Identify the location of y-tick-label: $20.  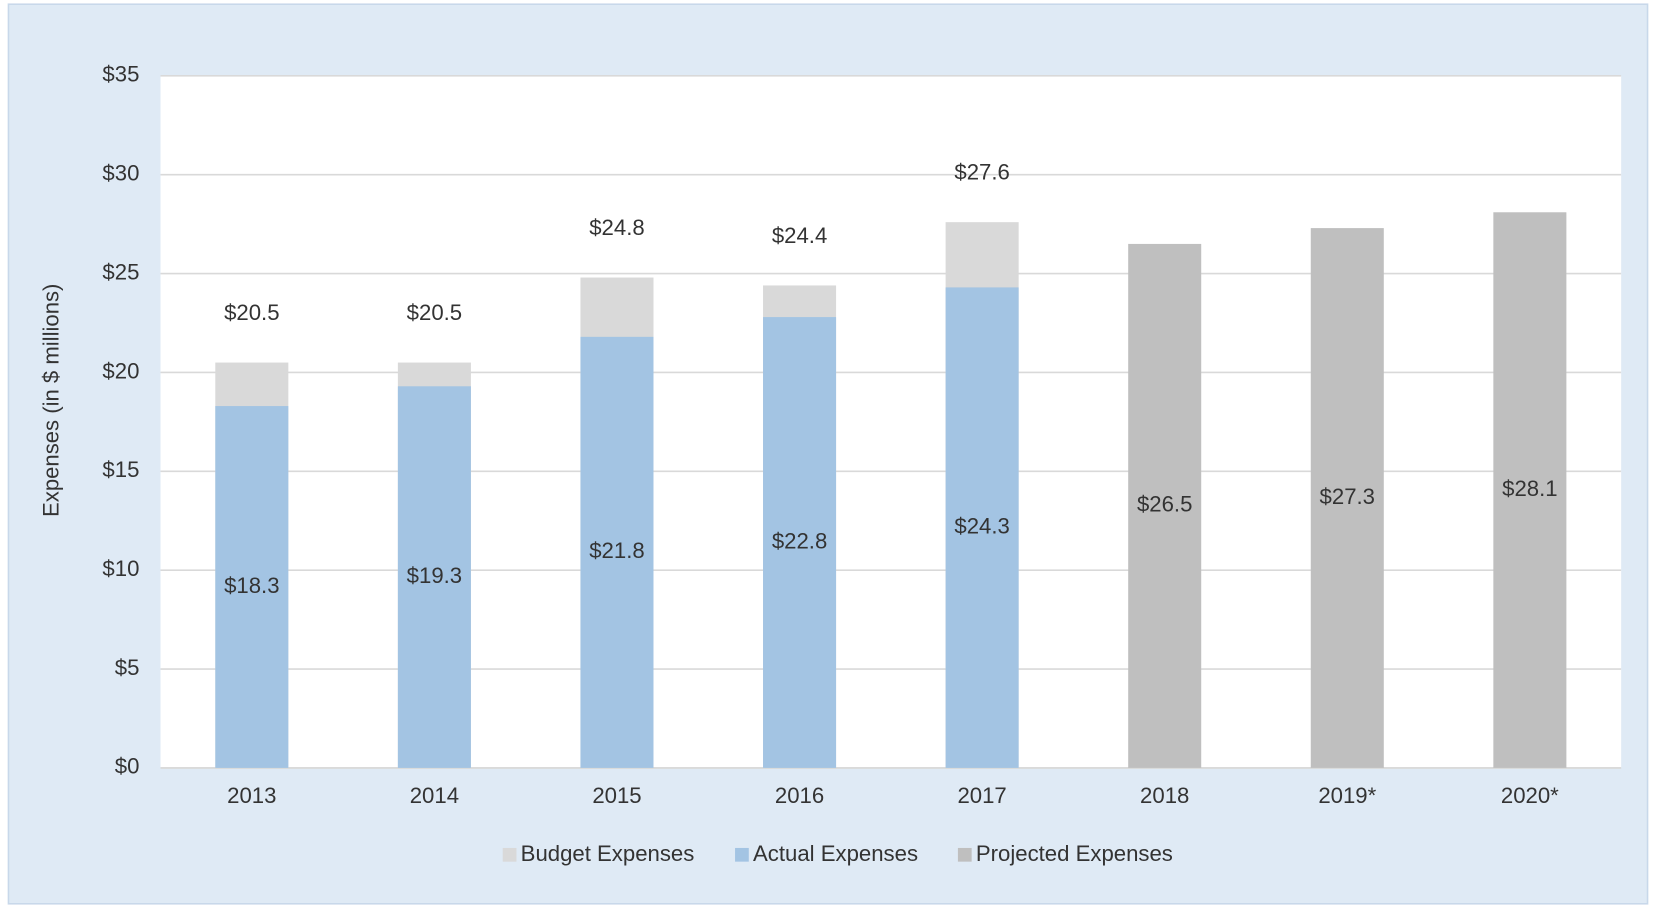
(120, 370).